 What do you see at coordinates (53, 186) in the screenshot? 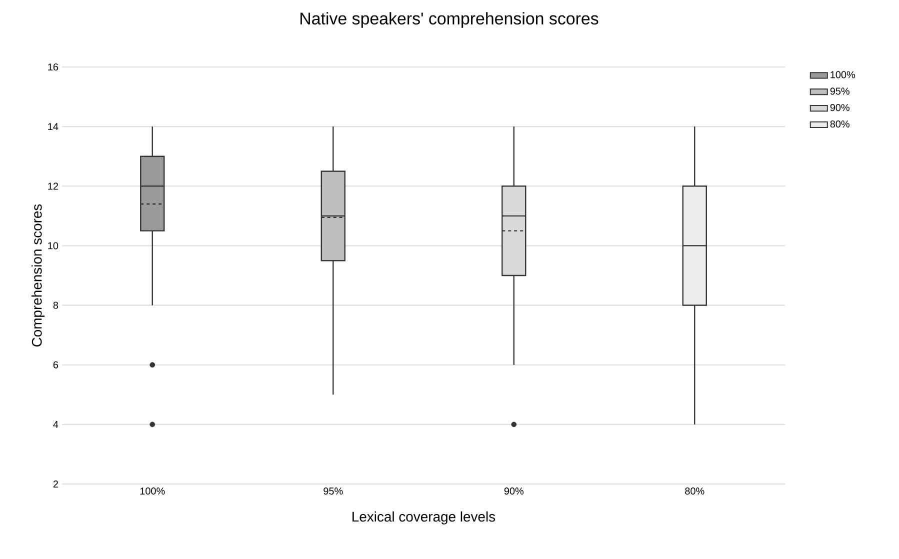
I see `y-tick-label: 12` at bounding box center [53, 186].